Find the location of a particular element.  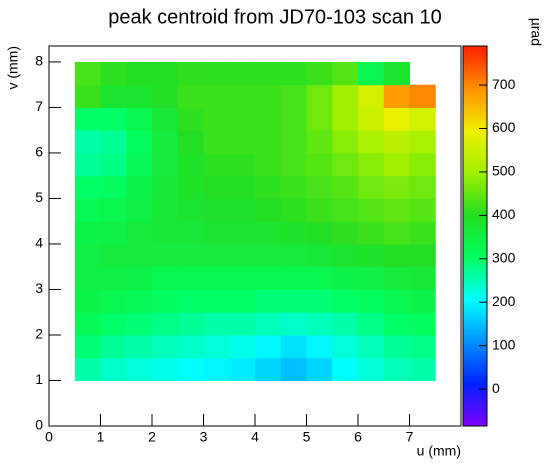

y-tick-label: 1 is located at coordinates (39, 379).